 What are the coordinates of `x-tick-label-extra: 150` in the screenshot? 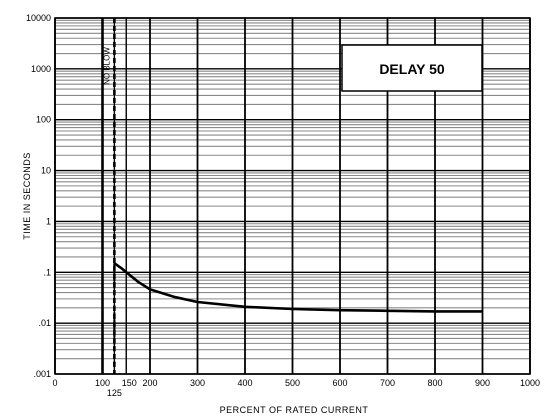 It's located at (129, 383).